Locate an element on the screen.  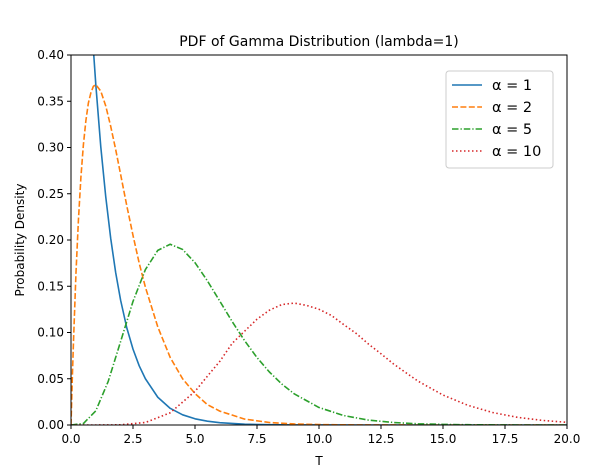
x-tick-label: 17.5 is located at coordinates (505, 439).